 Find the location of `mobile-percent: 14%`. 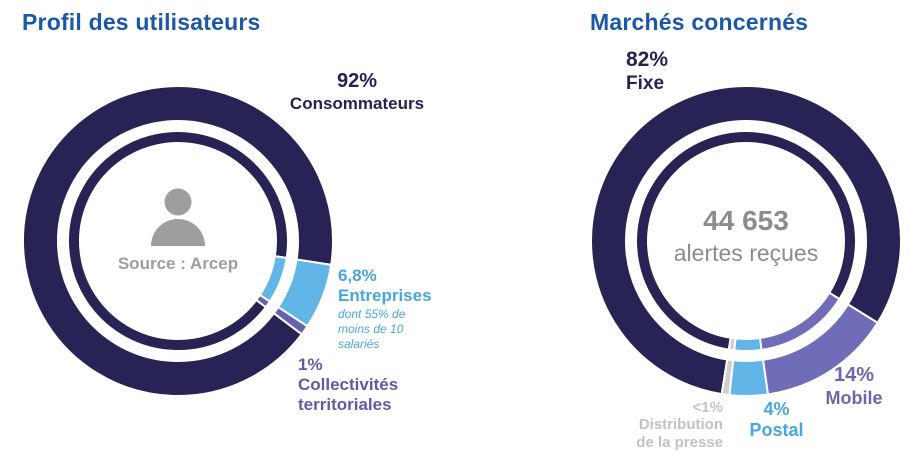

mobile-percent: 14% is located at coordinates (854, 375).